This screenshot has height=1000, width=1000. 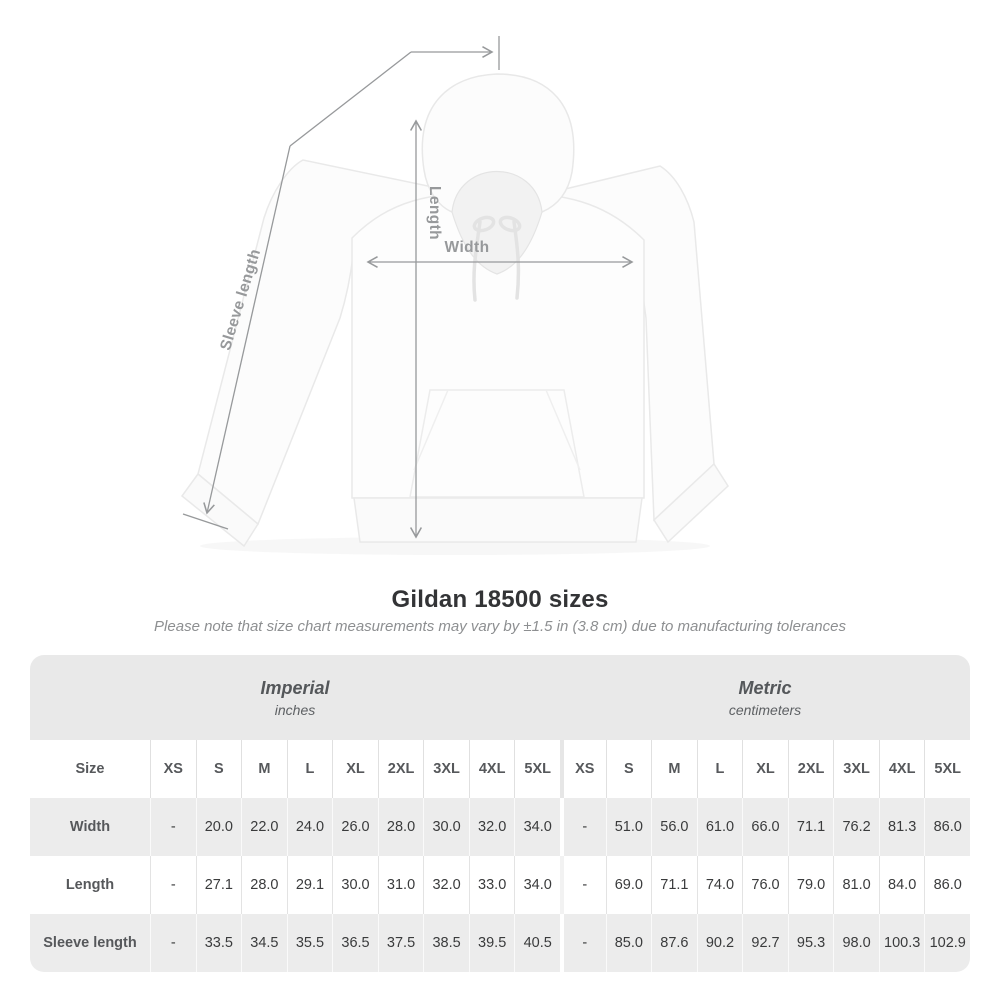 I want to click on value-cell: 51.0, so click(x=628, y=827).